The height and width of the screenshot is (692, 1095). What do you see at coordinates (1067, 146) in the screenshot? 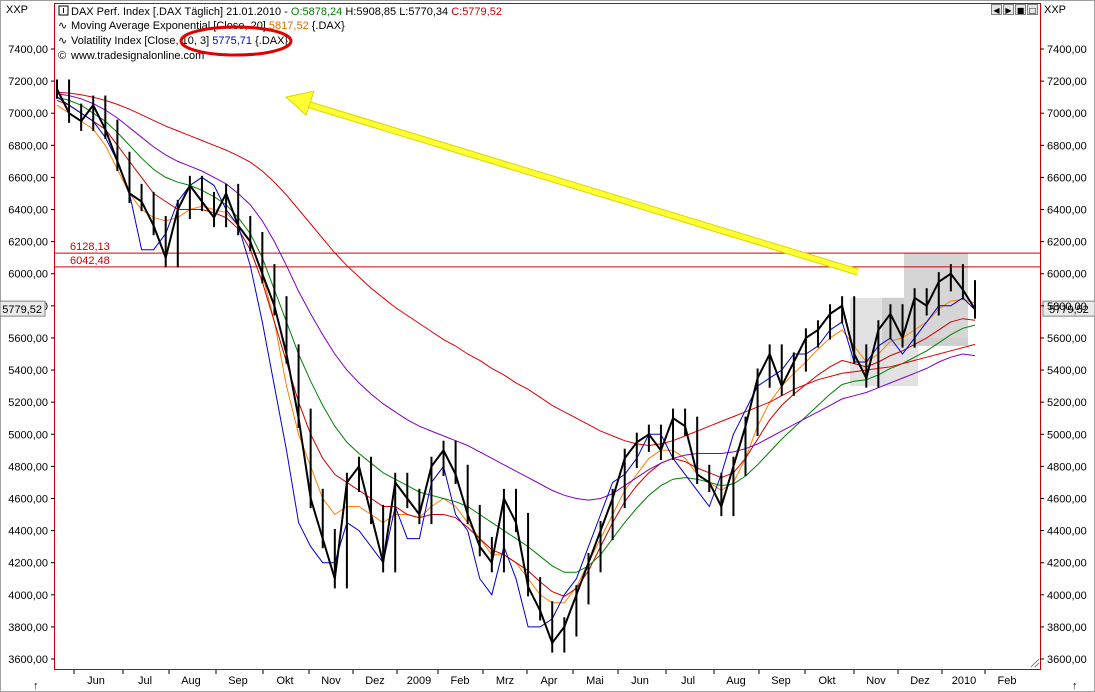
I see `y-tick-label-right: 6800,00` at bounding box center [1067, 146].